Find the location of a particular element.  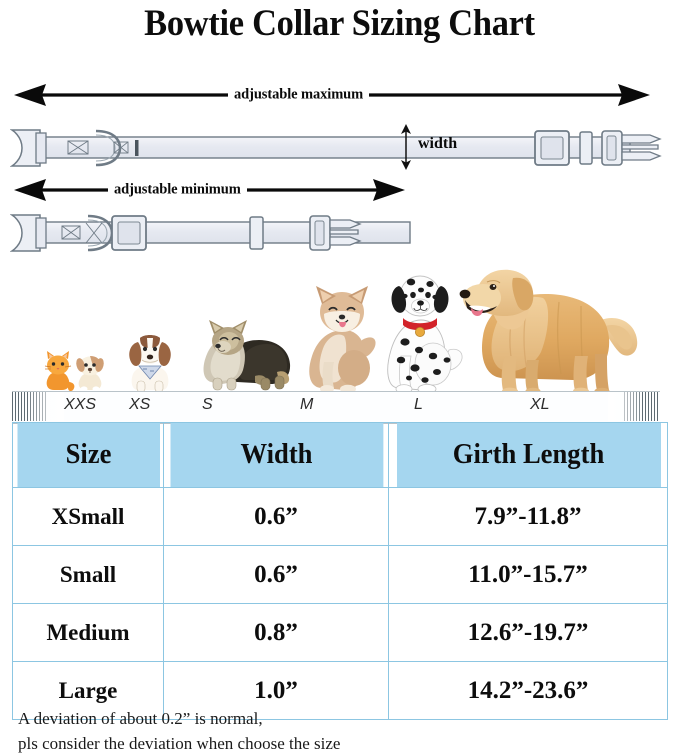

cell-size: Large is located at coordinates (88, 690).